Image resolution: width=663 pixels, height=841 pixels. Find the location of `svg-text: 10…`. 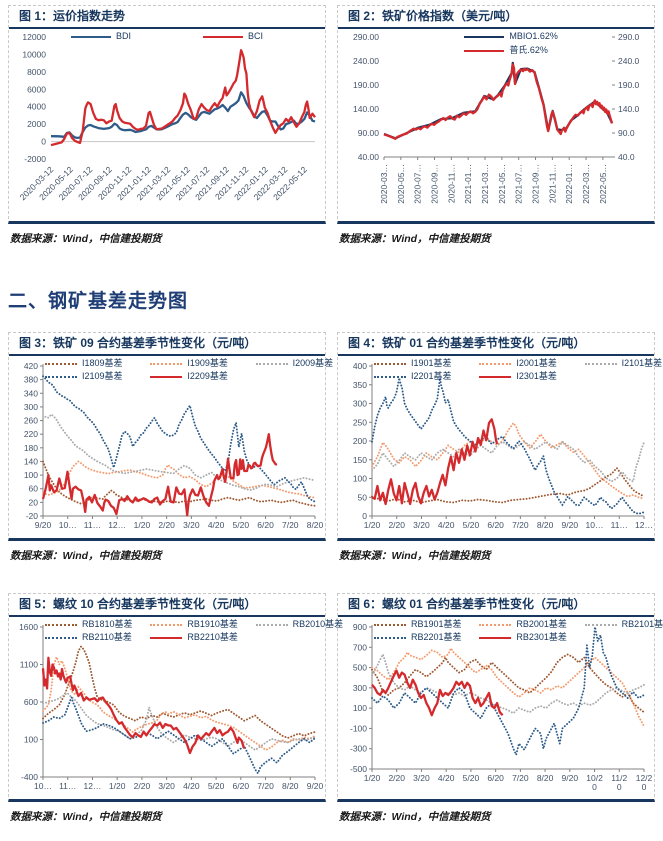

svg-text: 10… is located at coordinates (68, 525).